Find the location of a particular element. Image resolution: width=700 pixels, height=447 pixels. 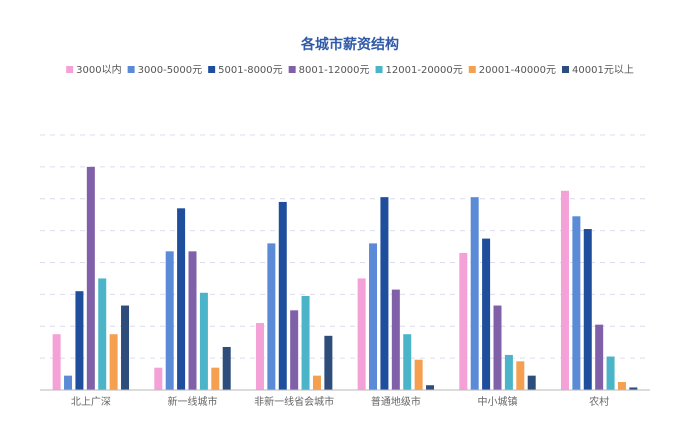

legend-item: 5001-8000元 is located at coordinates (245, 70).